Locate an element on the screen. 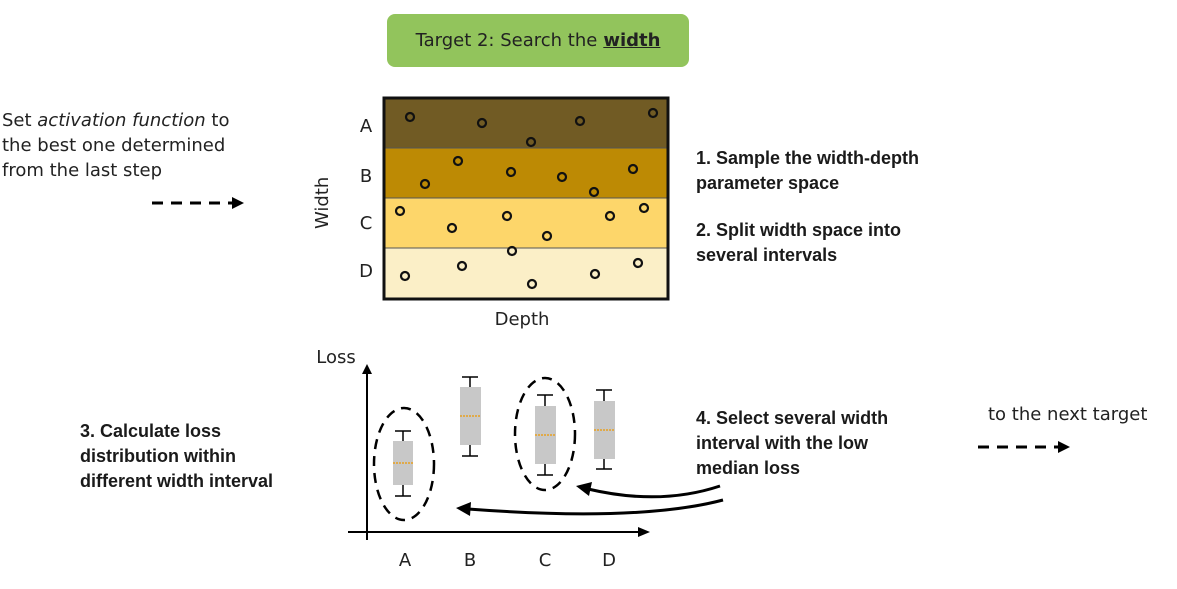 This screenshot has height=589, width=1177. band-label-a: A is located at coordinates (366, 126).